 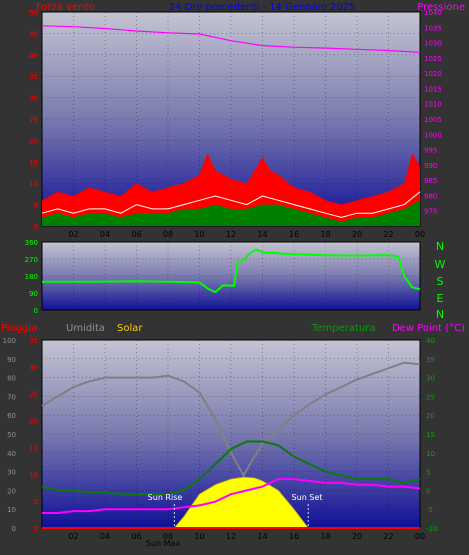 I want to click on wind-speed-axis-title: Forza vento, so click(x=65, y=7).